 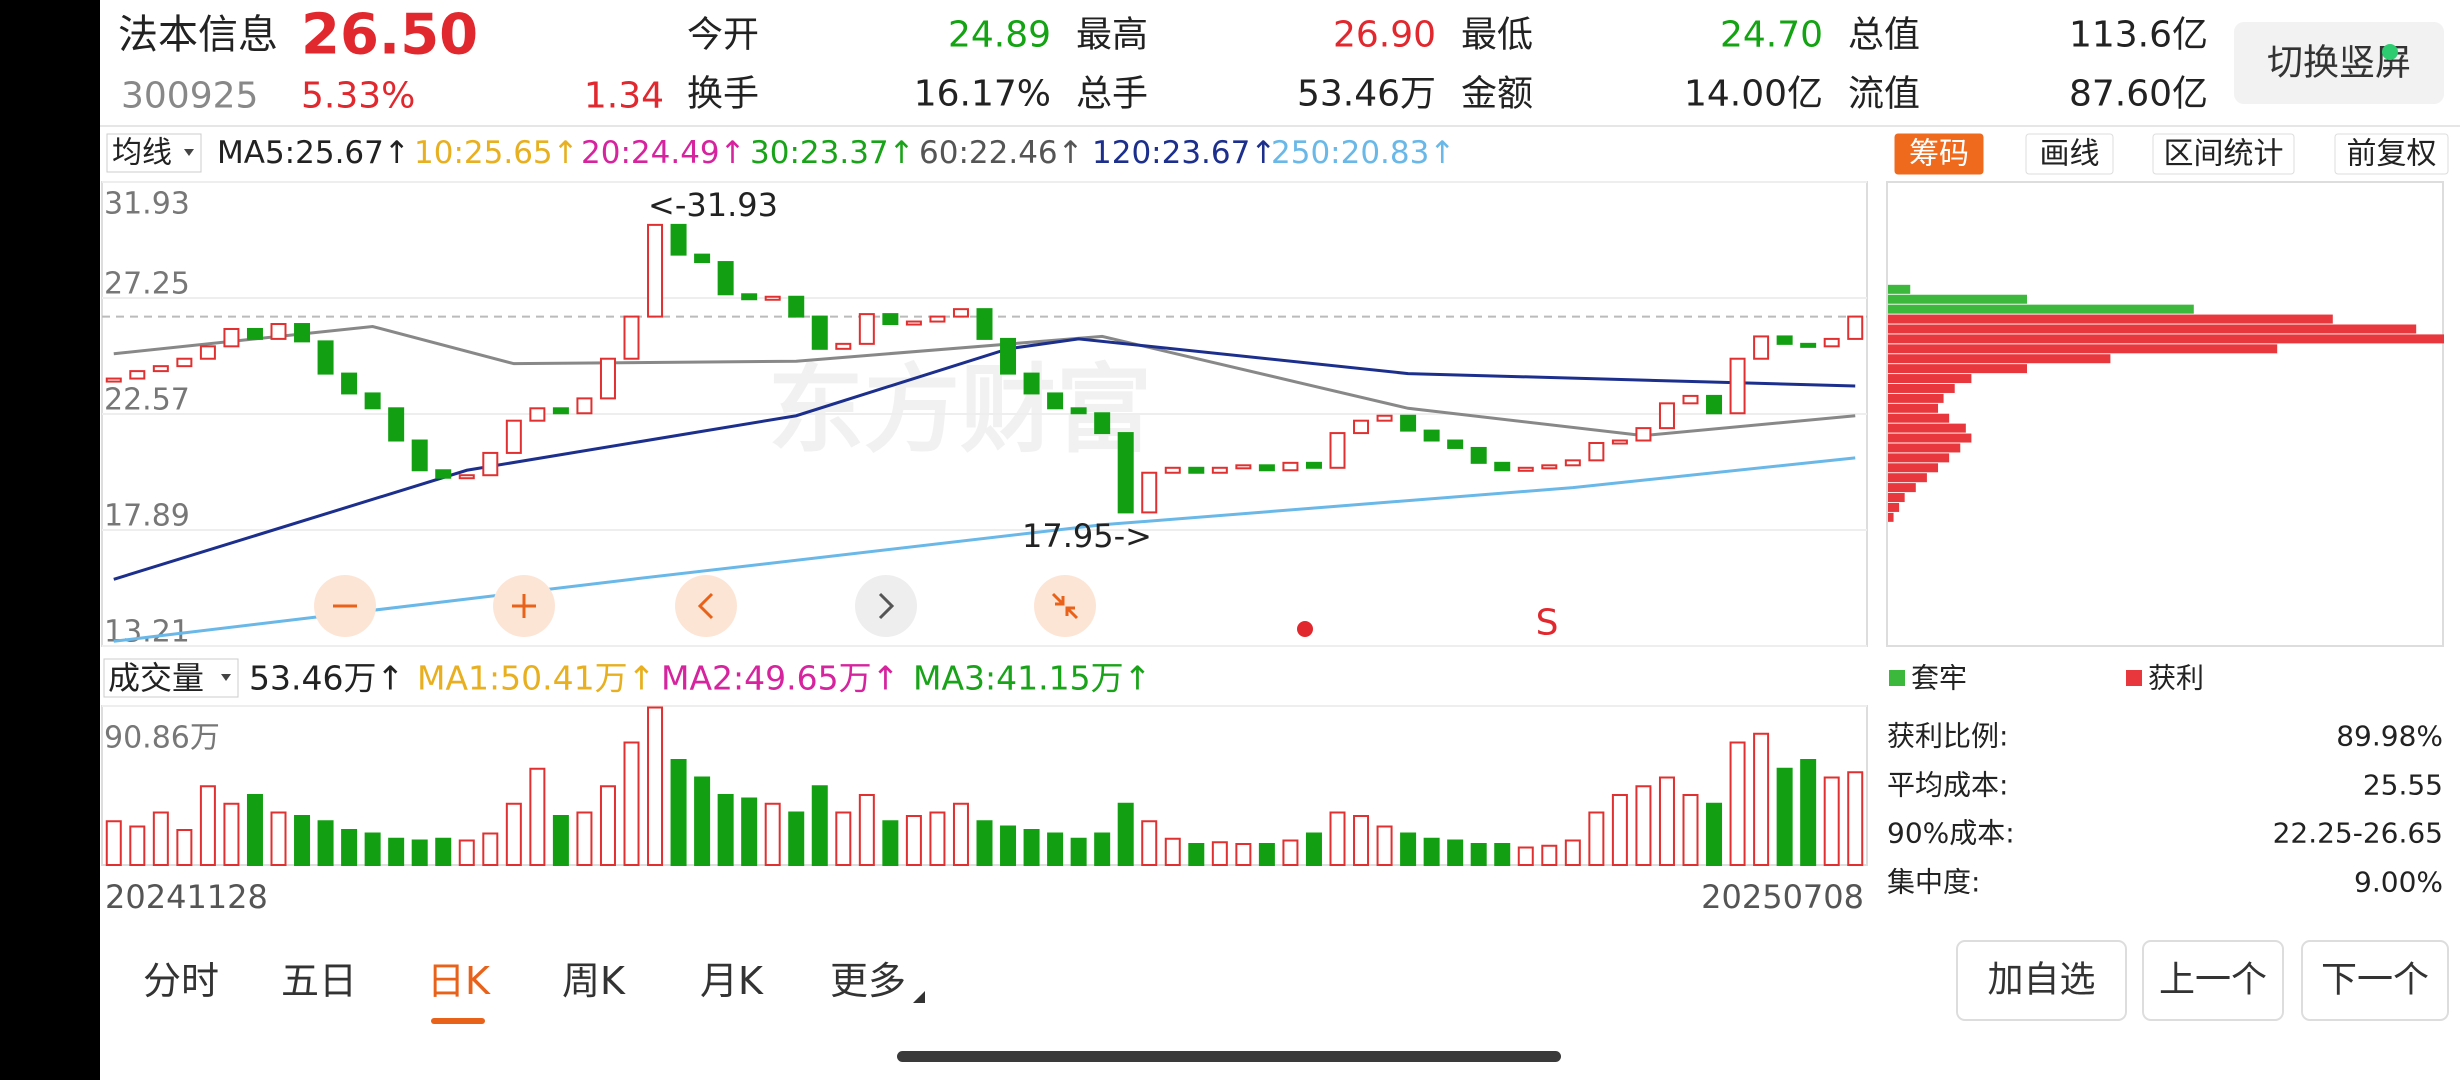 I want to click on period-tab: 周K, so click(x=594, y=981).